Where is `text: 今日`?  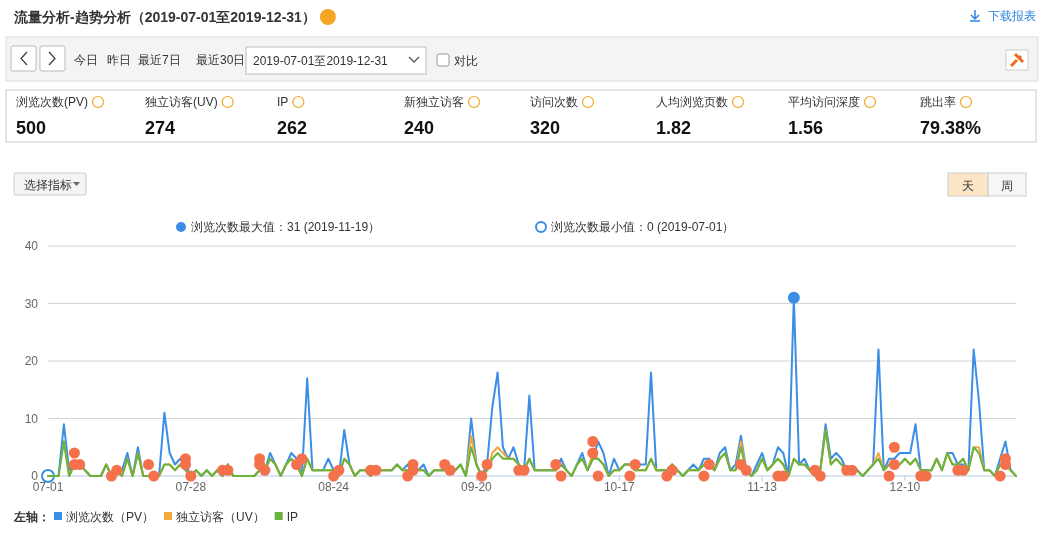
text: 今日 is located at coordinates (86, 60).